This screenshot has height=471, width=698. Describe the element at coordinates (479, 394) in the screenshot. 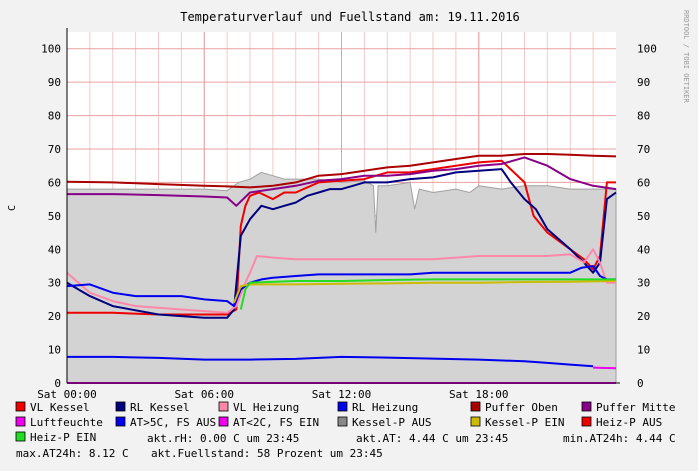

I see `x-tick-label: Sat 18:00` at that location.